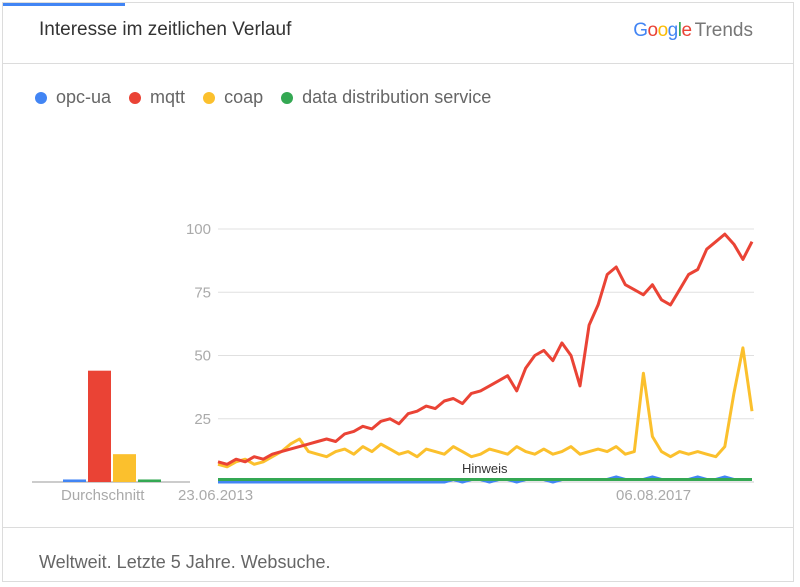 This screenshot has width=800, height=587. I want to click on logo-letter: l, so click(679, 30).